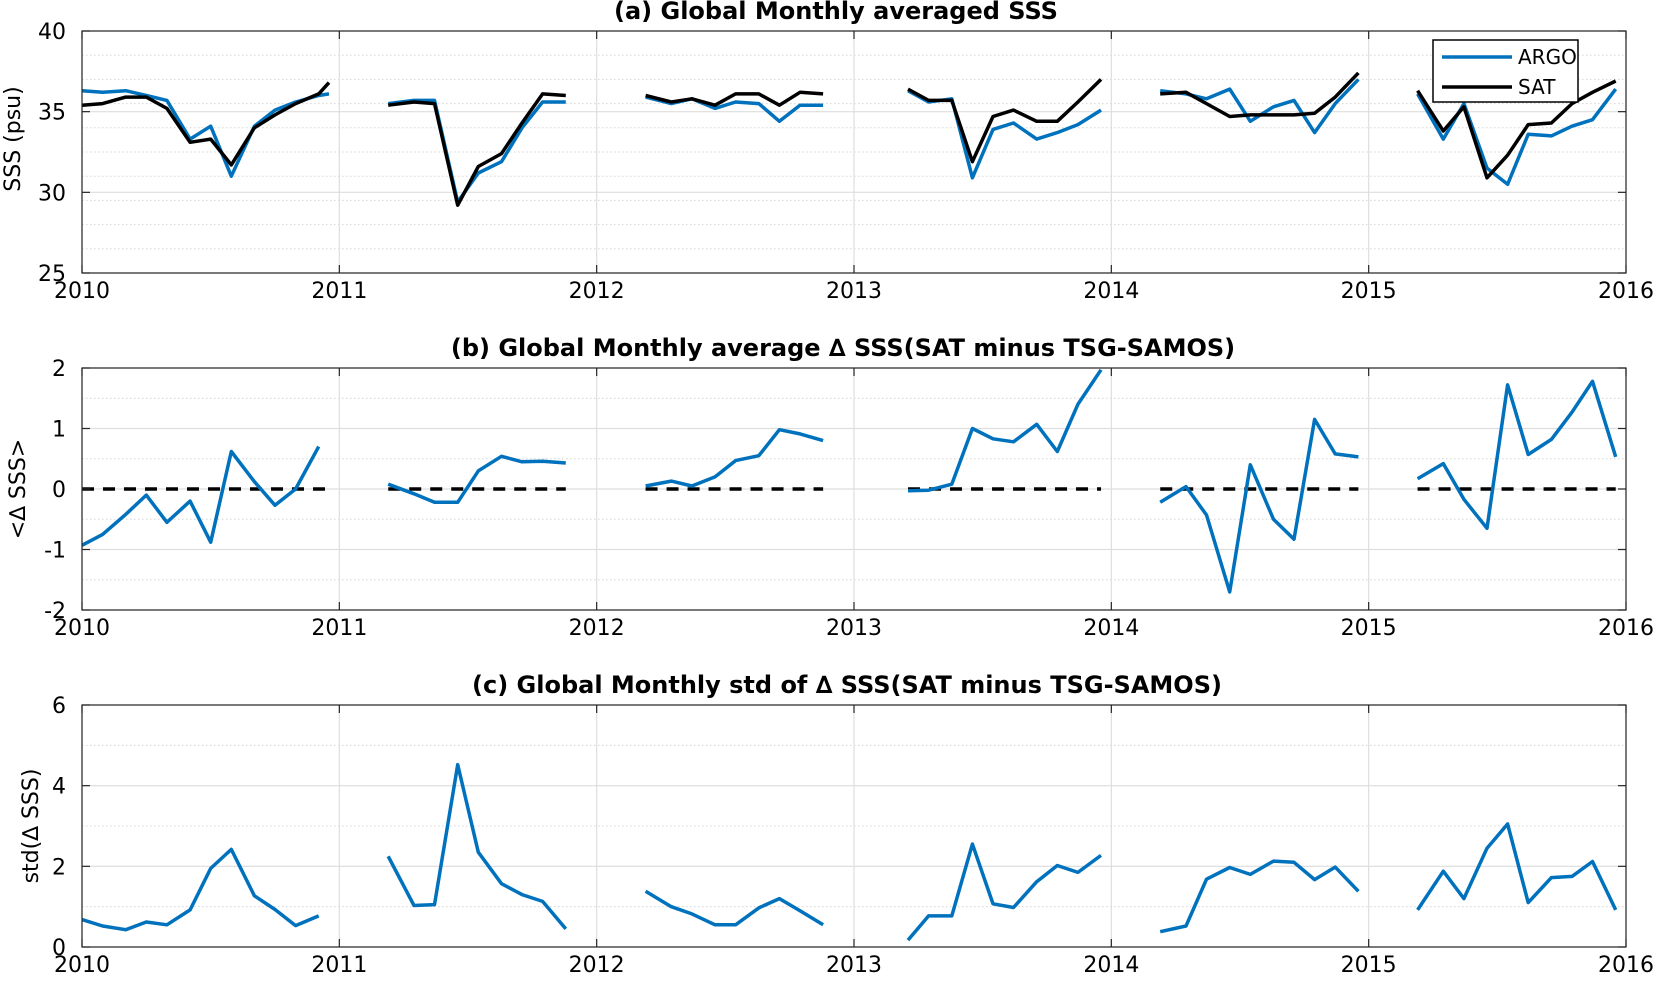 The height and width of the screenshot is (986, 1656). Describe the element at coordinates (1111, 291) in the screenshot. I see `panel-a-x-tick-label: 2014` at that location.